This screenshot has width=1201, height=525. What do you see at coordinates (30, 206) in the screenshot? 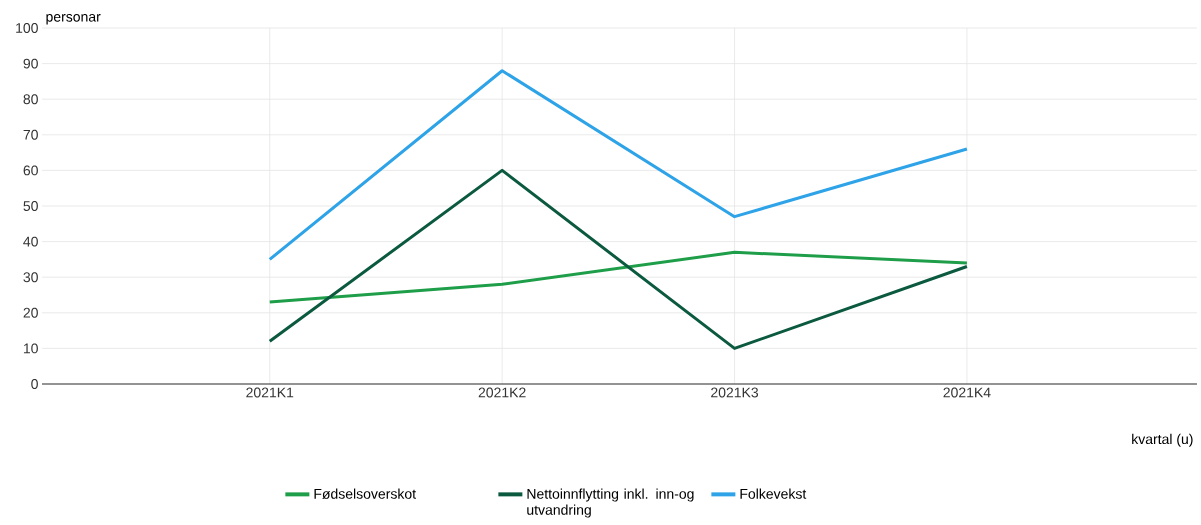
I see `y-tick-label: 50` at bounding box center [30, 206].